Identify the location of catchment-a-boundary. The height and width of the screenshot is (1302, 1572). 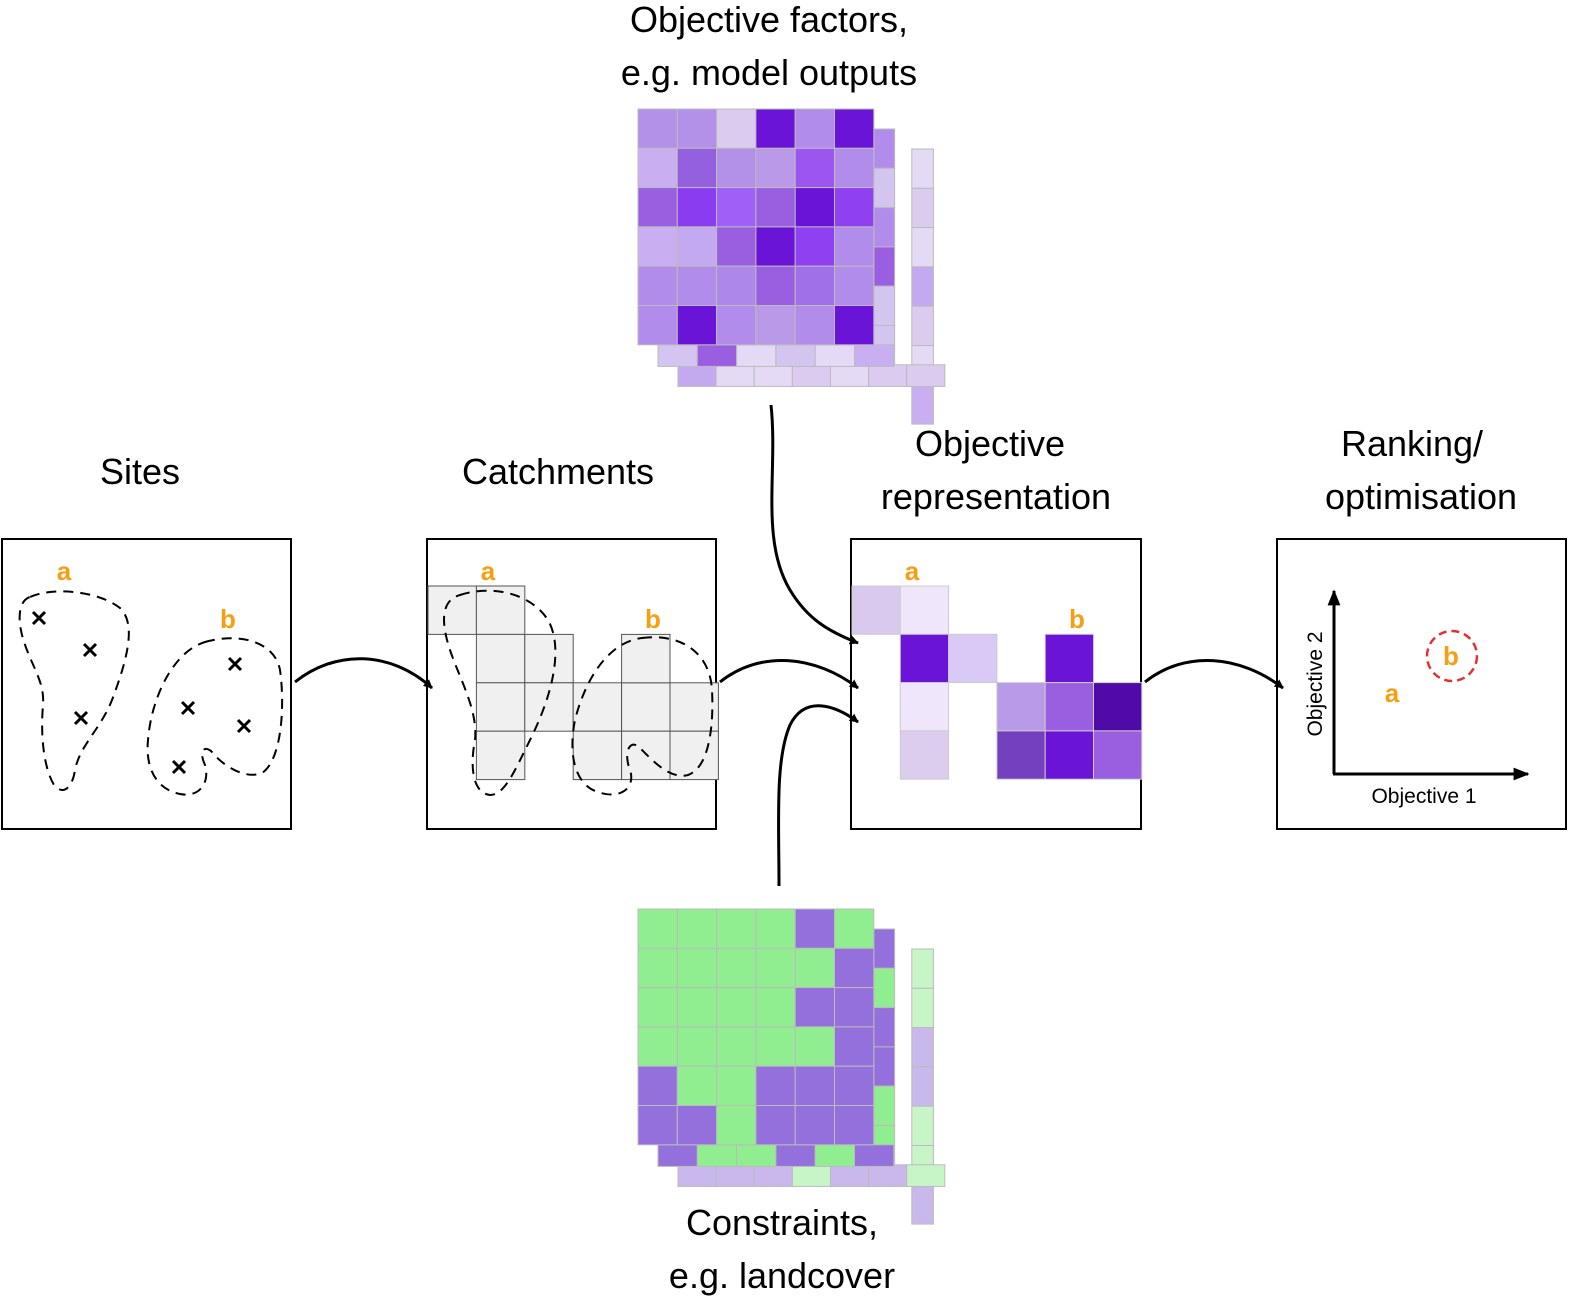
(500, 693).